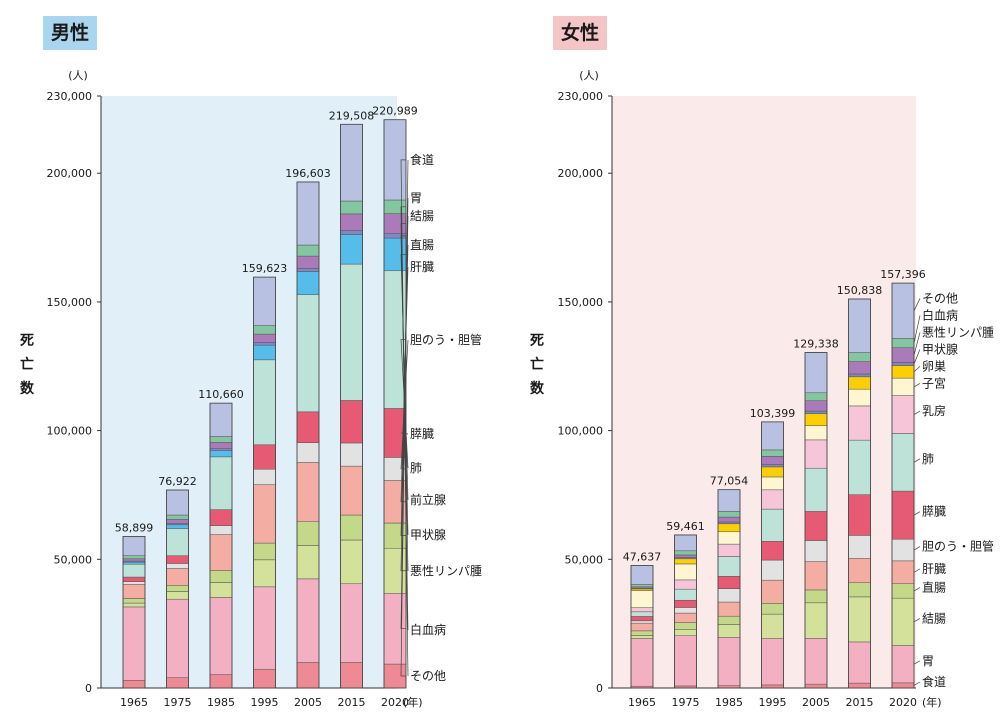 Image resolution: width=1000 pixels, height=728 pixels. Describe the element at coordinates (642, 556) in the screenshot. I see `bar-total-label: 47,637` at that location.